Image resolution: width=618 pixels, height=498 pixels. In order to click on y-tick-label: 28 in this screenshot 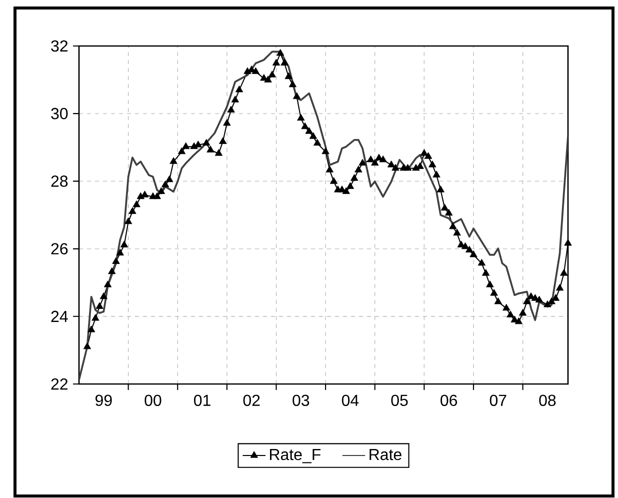, I will do `click(59, 181)`.